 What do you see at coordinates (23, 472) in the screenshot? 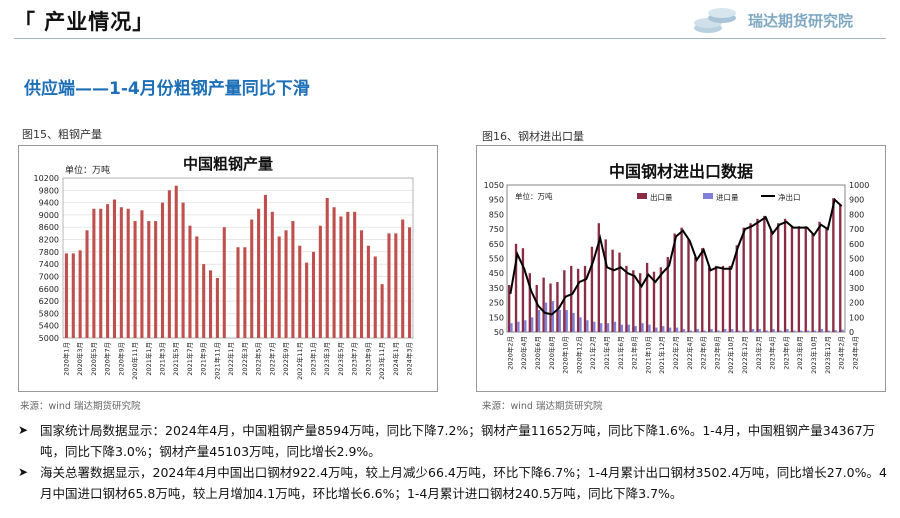
I see `arrow-icon: ➤` at bounding box center [23, 472].